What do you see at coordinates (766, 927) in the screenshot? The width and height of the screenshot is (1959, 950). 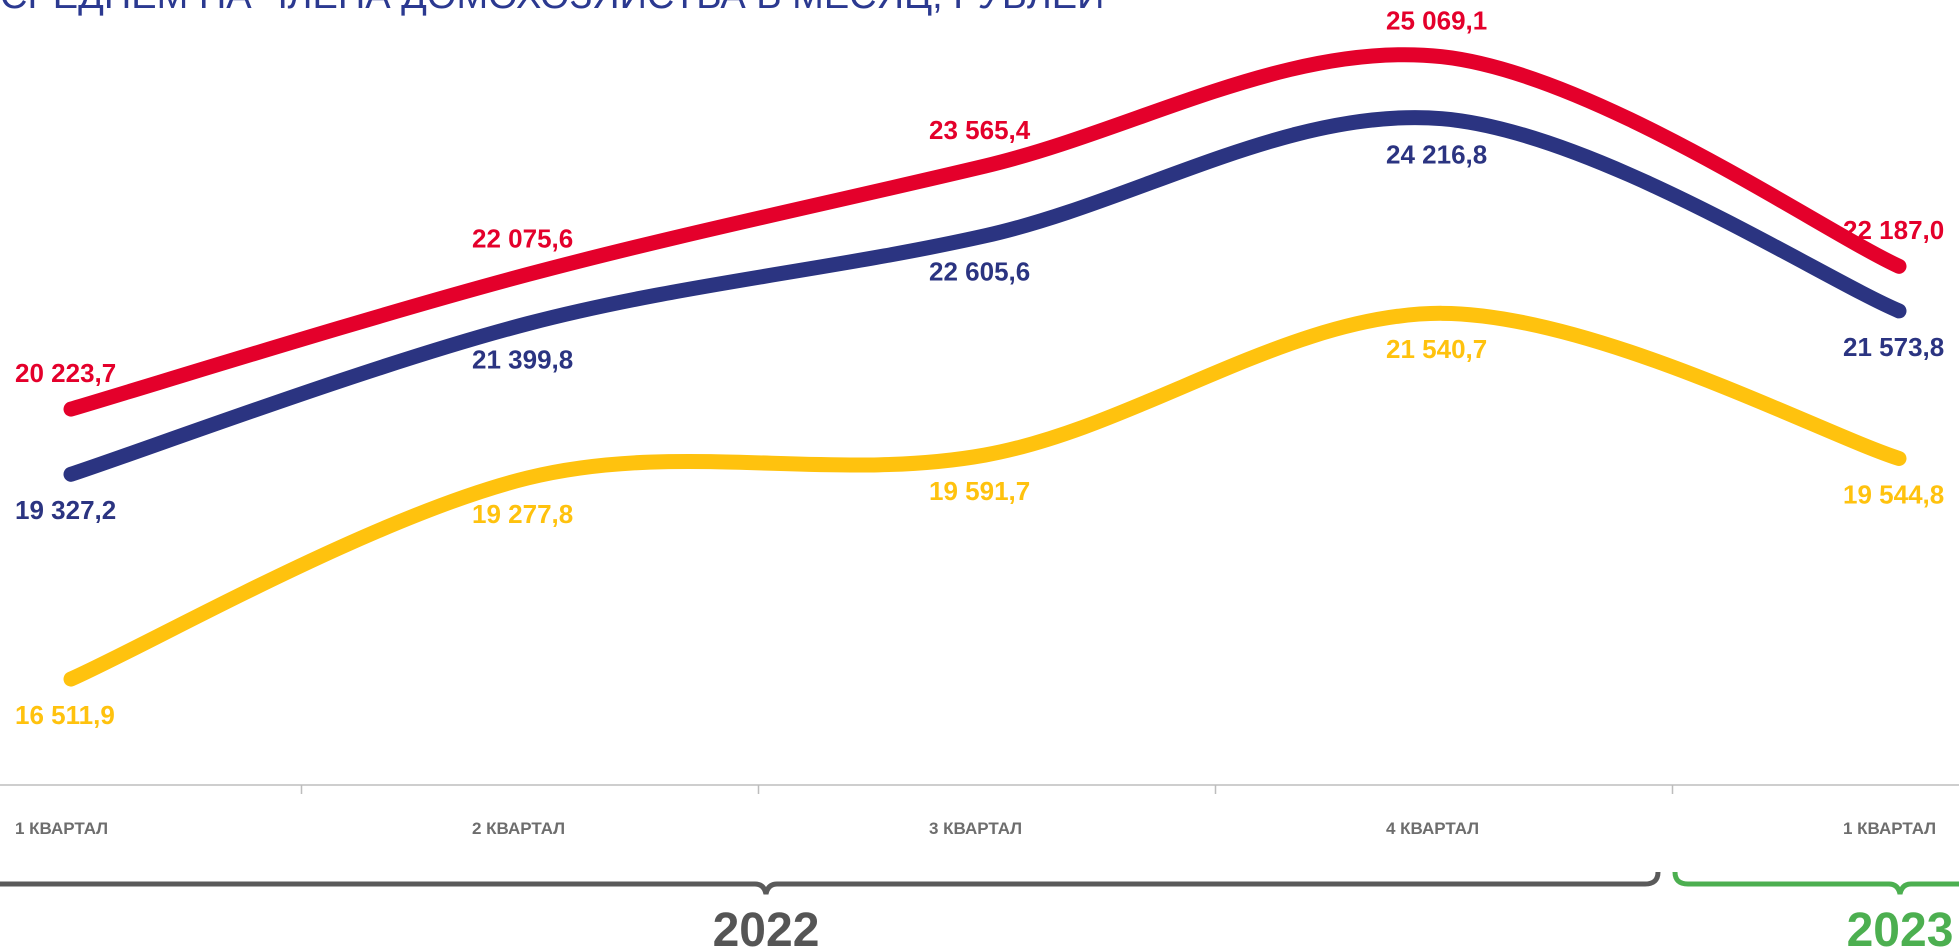 I see `year-label: 2022` at bounding box center [766, 927].